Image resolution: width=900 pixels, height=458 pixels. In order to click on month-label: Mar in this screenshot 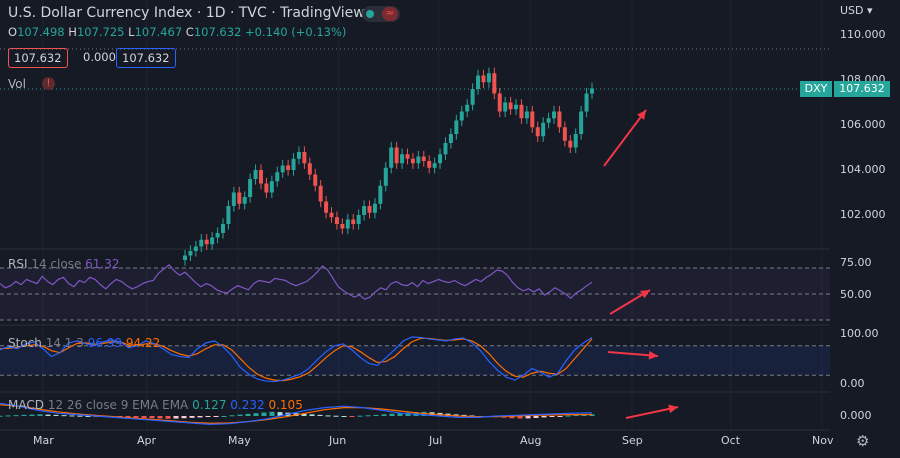, I will do `click(43, 440)`.